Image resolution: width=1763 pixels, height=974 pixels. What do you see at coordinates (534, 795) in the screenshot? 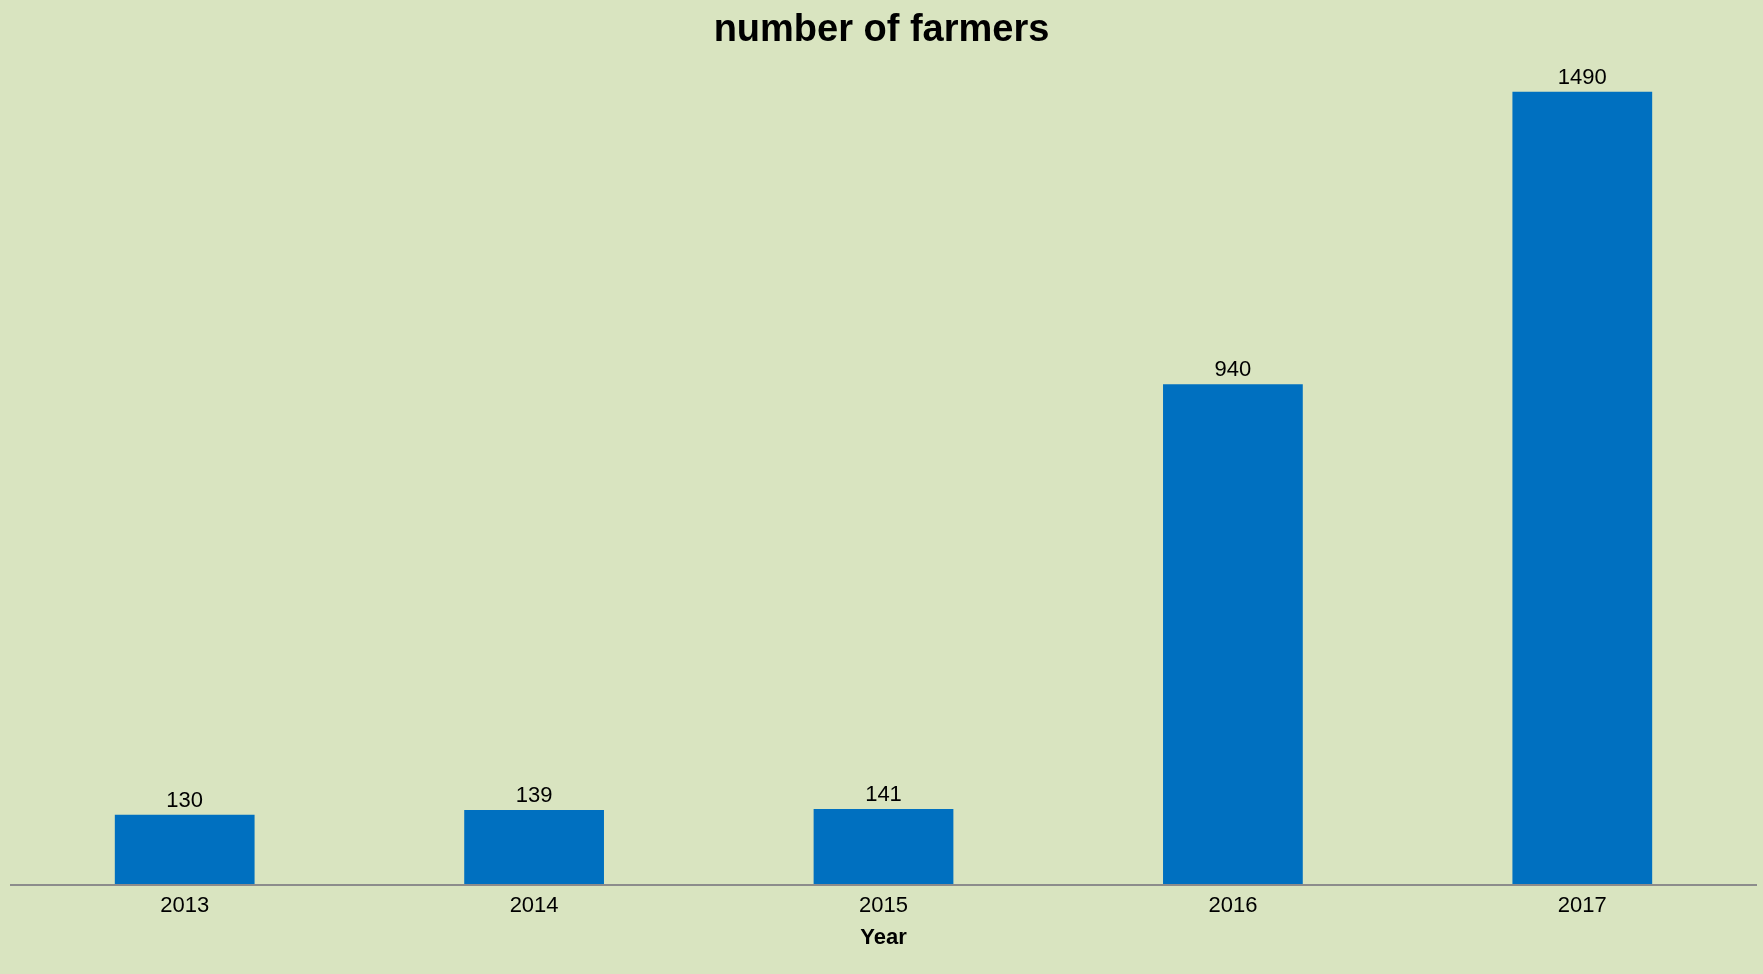
I see `data-label: 139` at bounding box center [534, 795].